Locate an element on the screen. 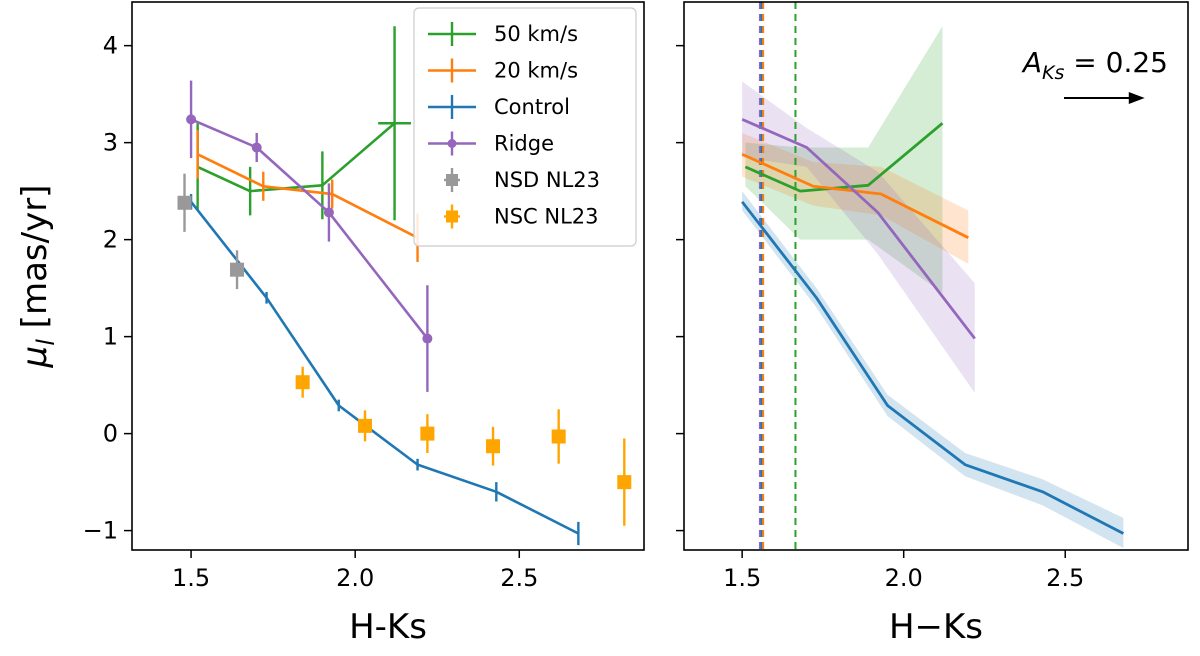  left-y-tick-label: −1 is located at coordinates (100, 531).